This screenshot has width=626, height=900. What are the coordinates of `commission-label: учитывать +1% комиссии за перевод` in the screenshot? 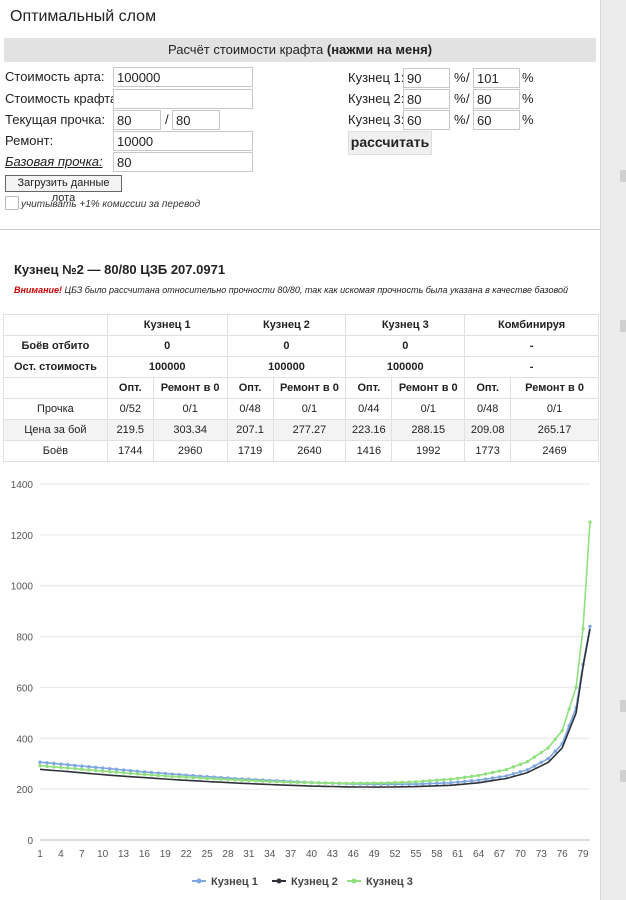 It's located at (111, 204).